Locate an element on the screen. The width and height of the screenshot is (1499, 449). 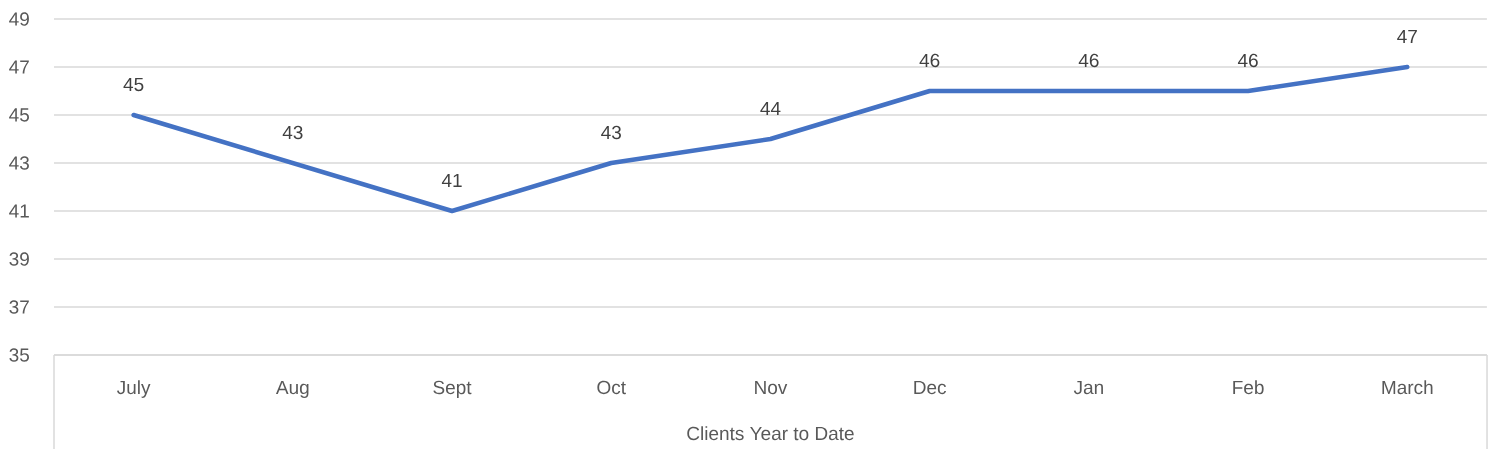
y-tick-label: 35 is located at coordinates (19, 355).